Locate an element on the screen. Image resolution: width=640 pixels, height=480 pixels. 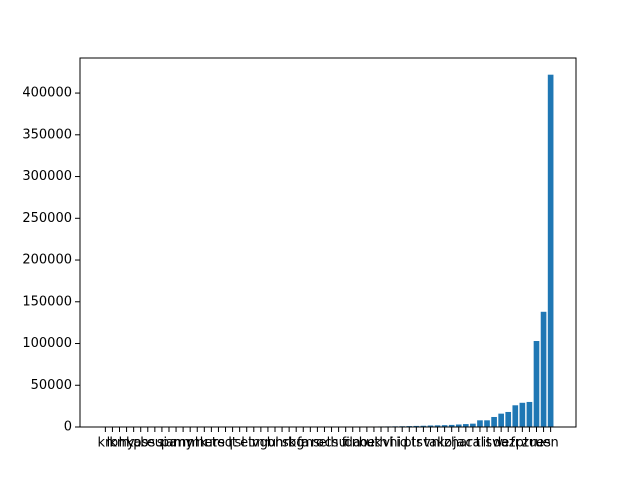
x-tick-label: sl is located at coordinates (239, 443).